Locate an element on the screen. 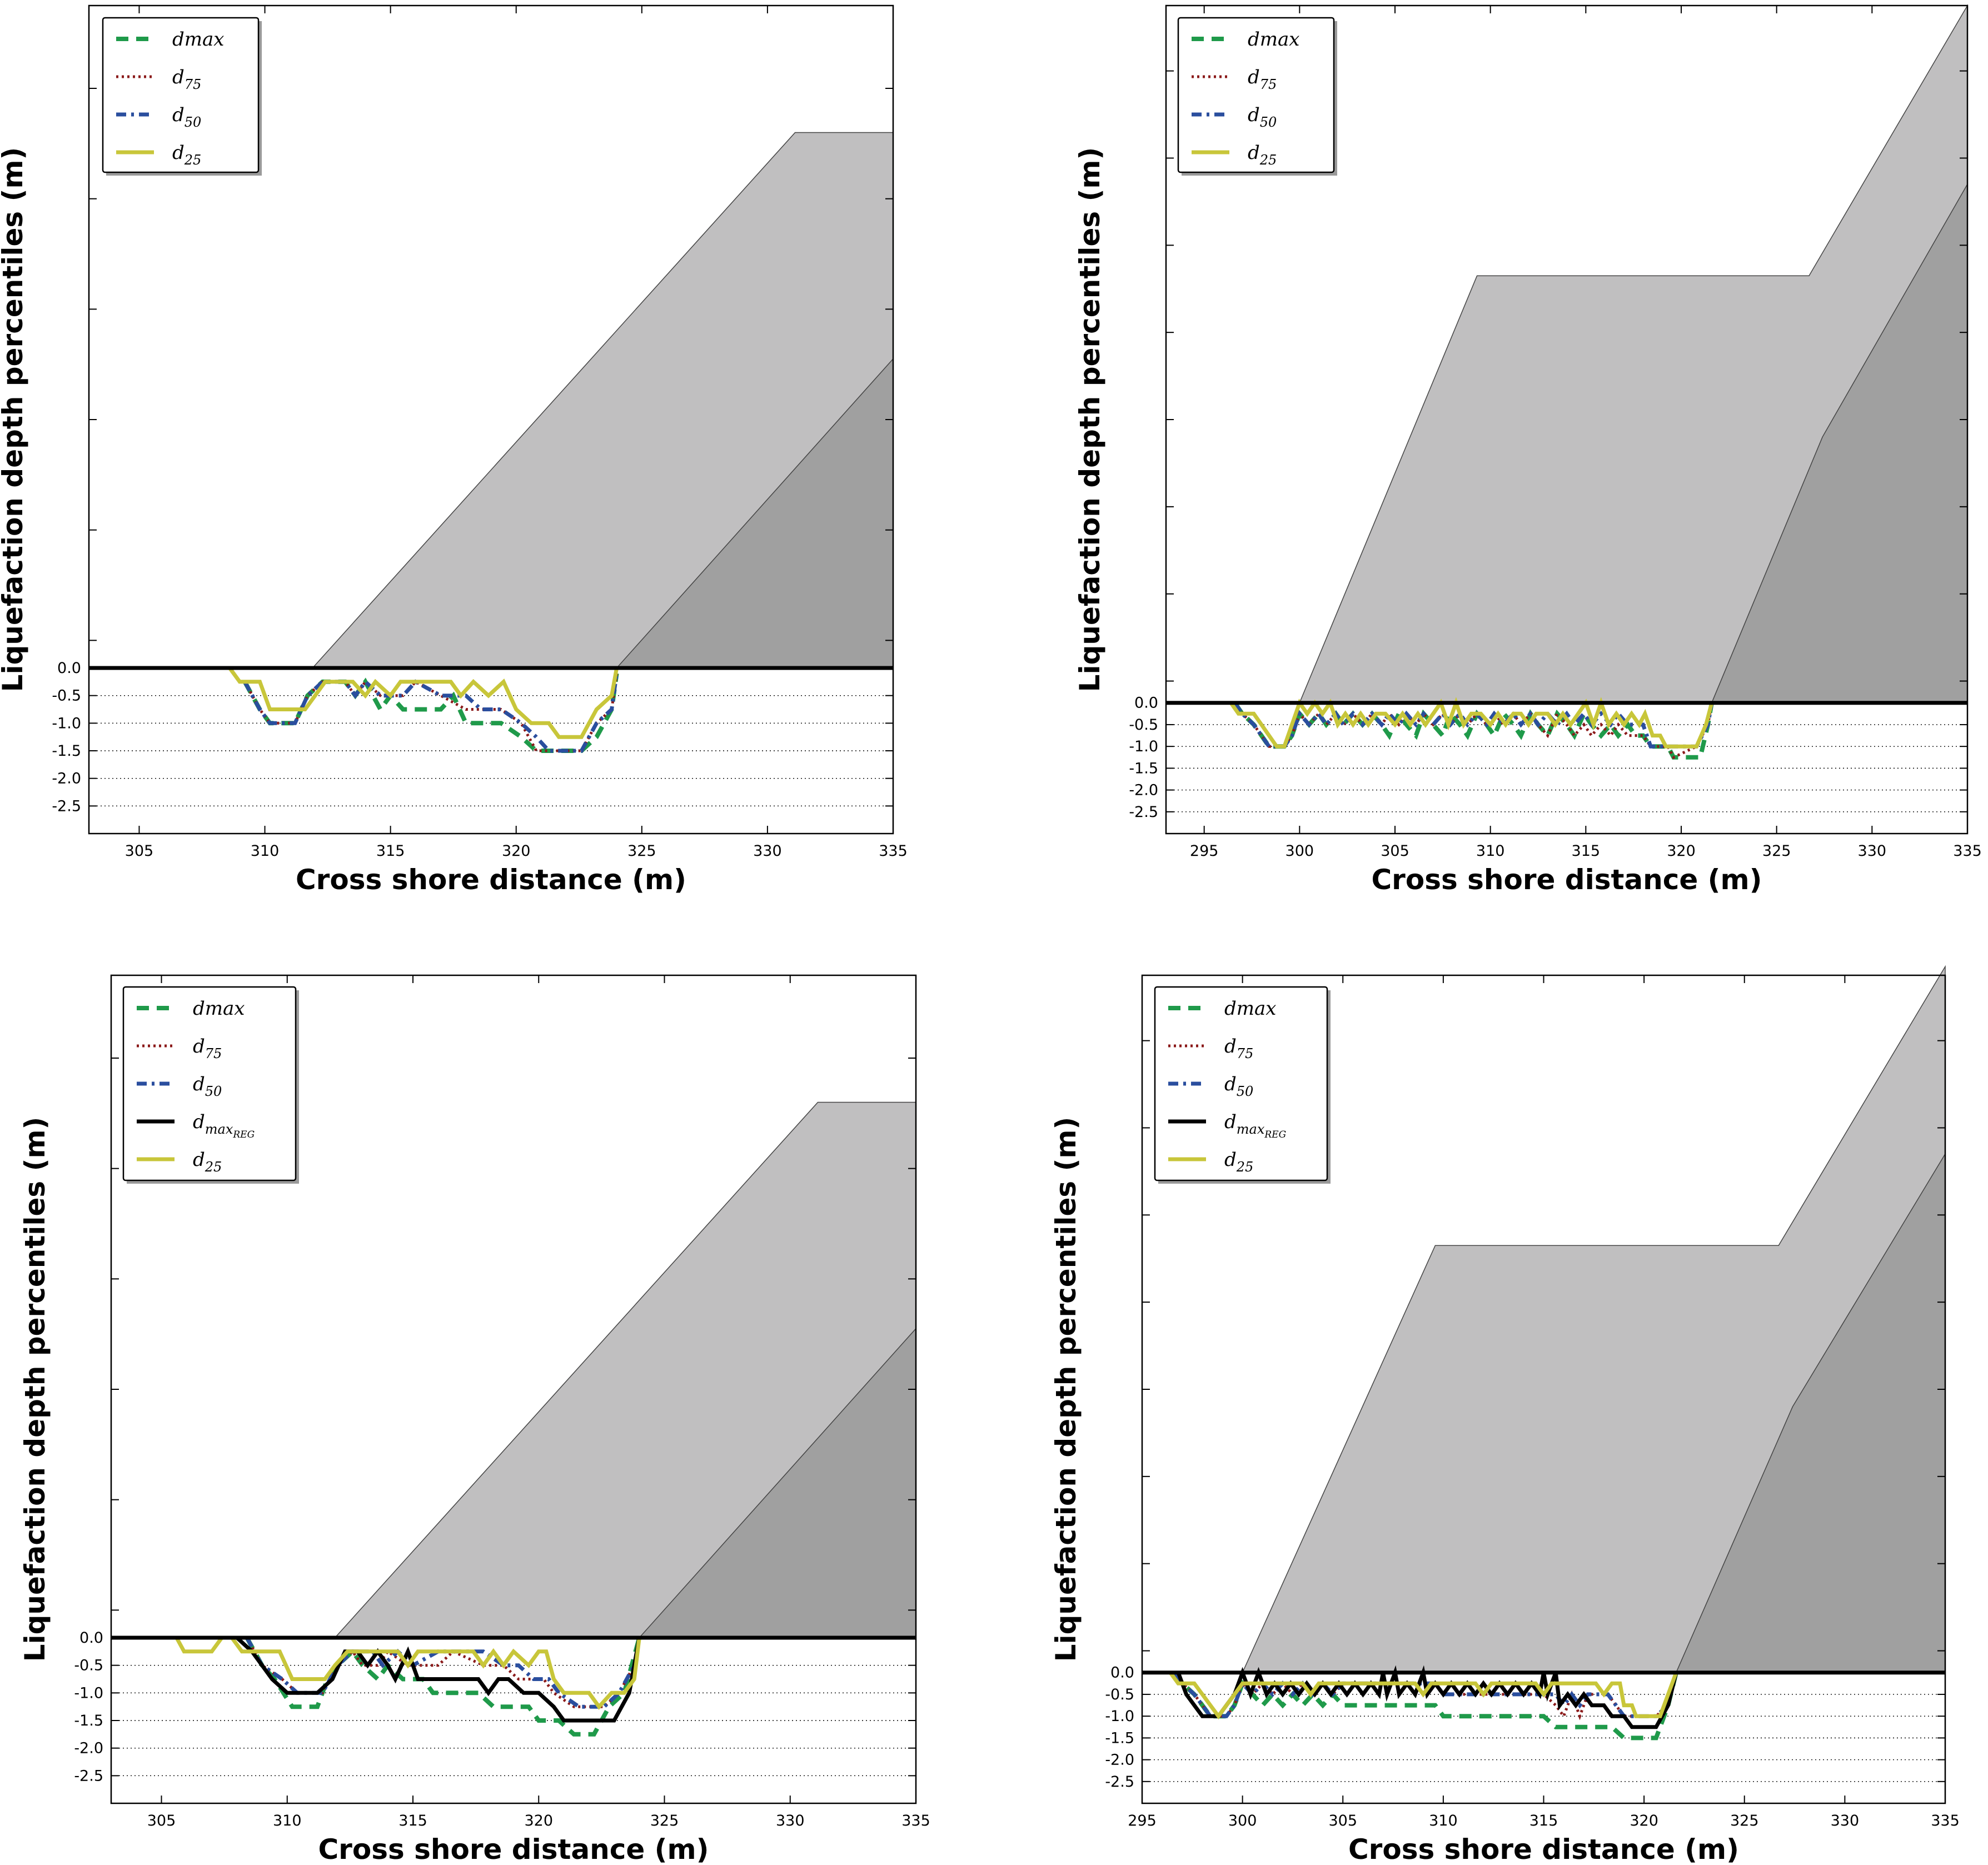 The width and height of the screenshot is (1988, 1865). series-dmax is located at coordinates (443, 1687).